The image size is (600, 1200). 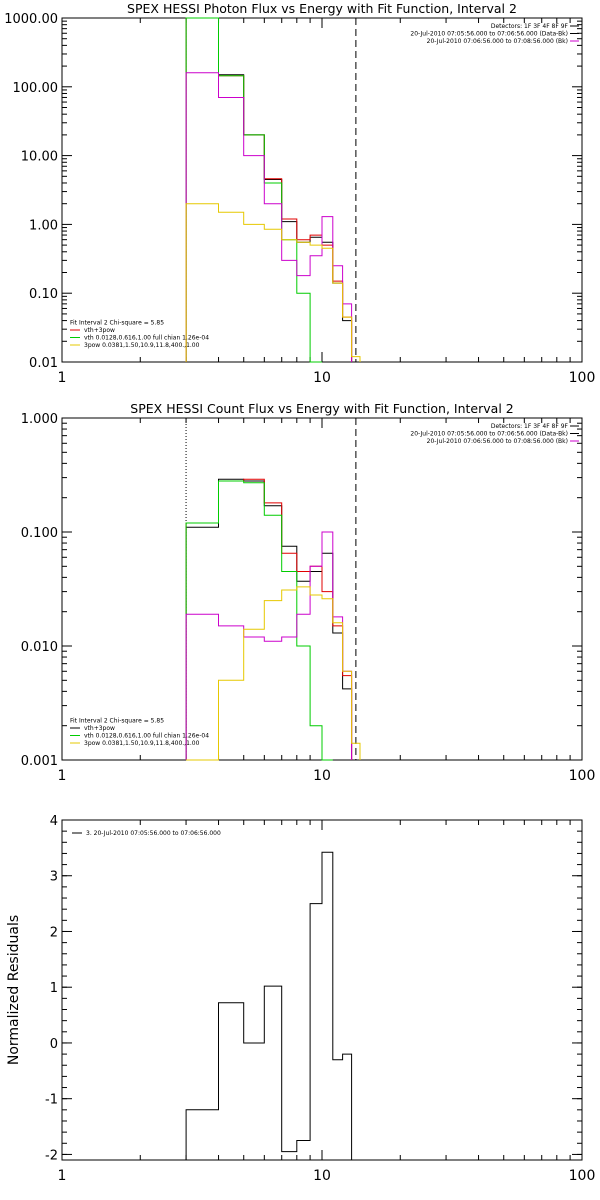 I want to click on count-flux-legend-label: 3pow 0.0381,1.50,10.9,11.8,400.,1.00, so click(x=142, y=743).